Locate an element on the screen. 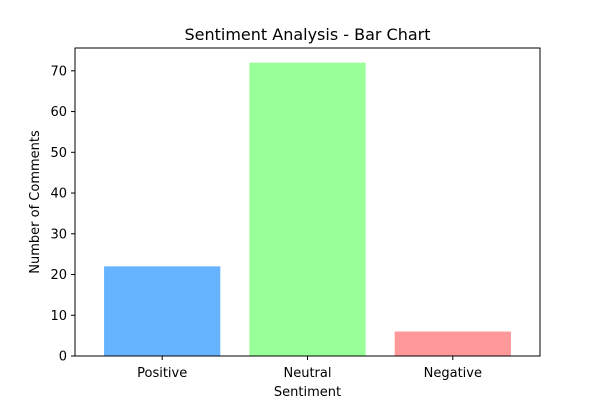 The image size is (600, 400). y-tick-label-60: 60 is located at coordinates (58, 112).